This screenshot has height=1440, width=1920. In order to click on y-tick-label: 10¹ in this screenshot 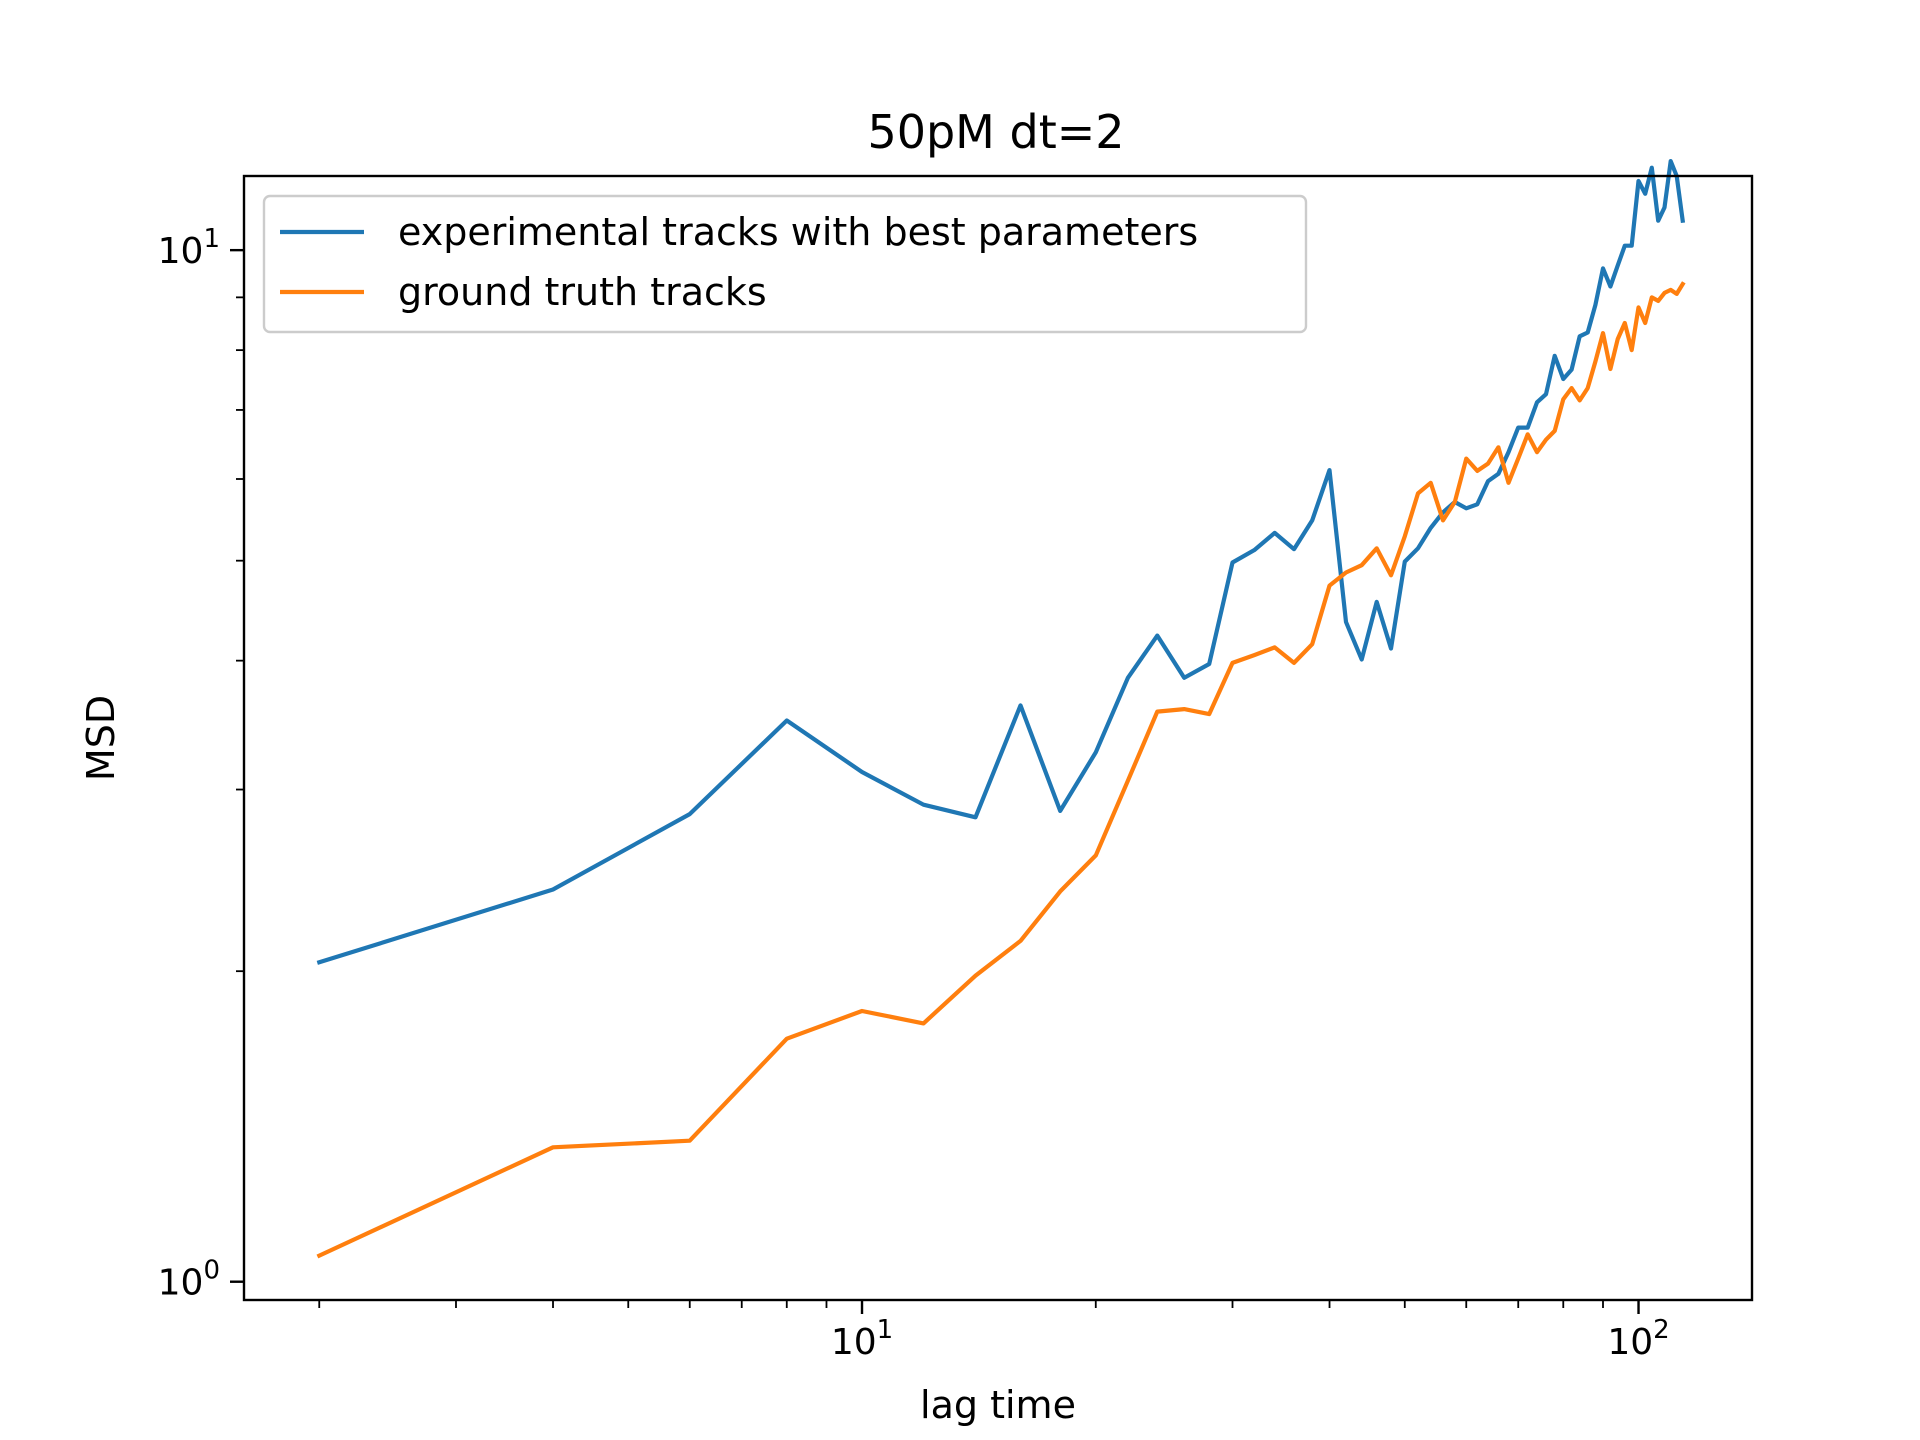, I will do `click(189, 248)`.